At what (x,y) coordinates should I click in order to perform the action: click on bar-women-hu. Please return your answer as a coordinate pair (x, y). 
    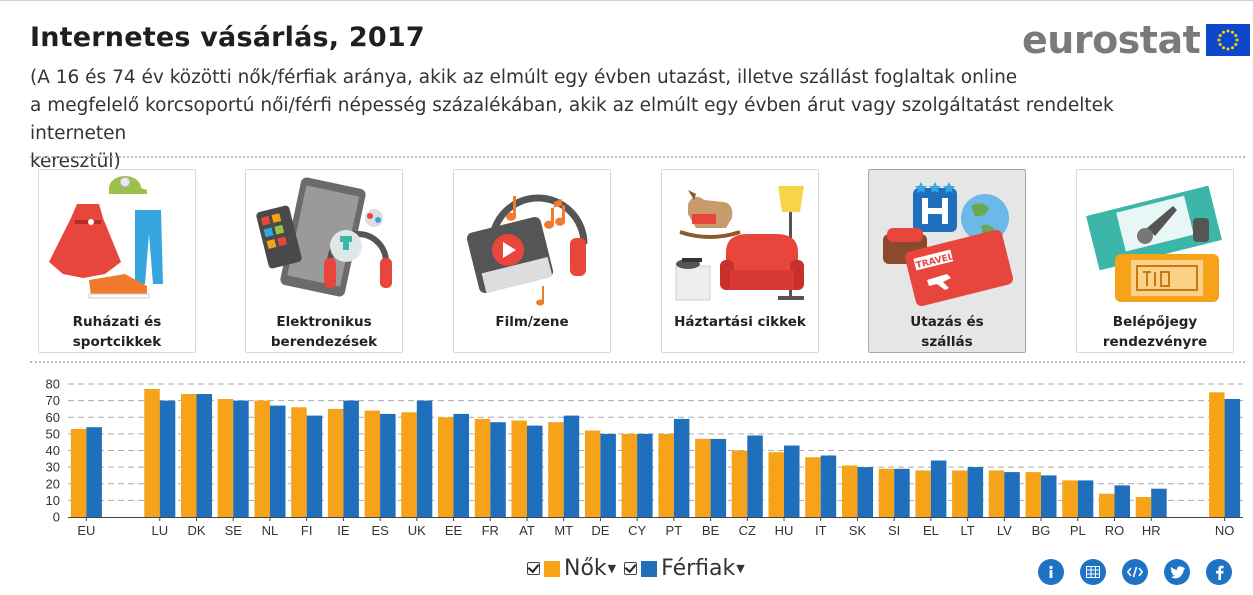
    Looking at the image, I should click on (776, 484).